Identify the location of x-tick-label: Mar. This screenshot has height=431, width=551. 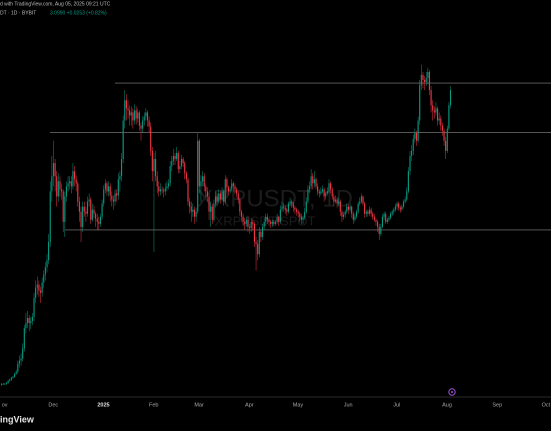
(199, 405).